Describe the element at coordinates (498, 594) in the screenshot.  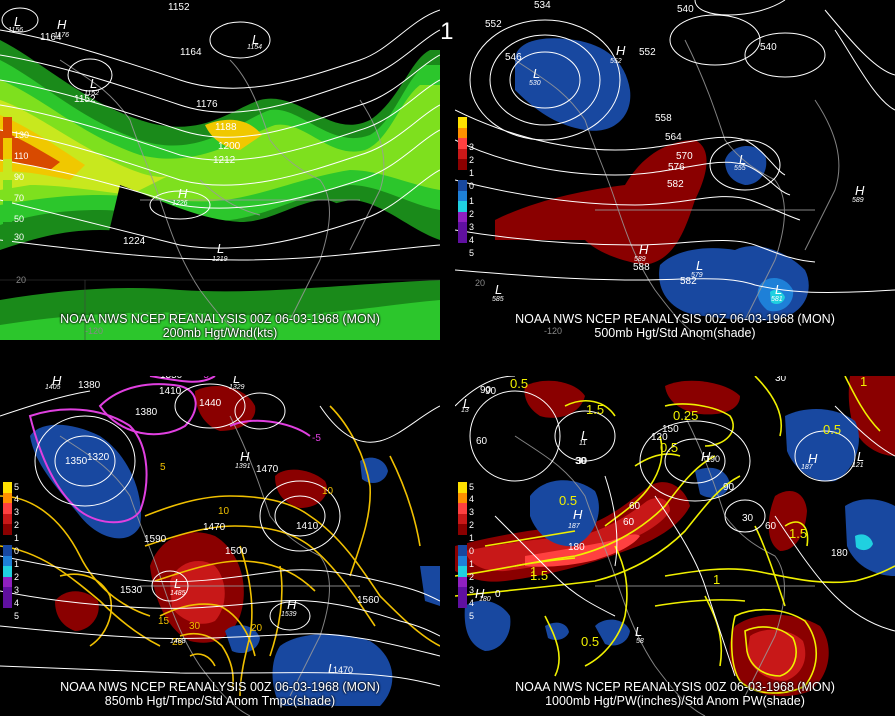
I see `contour-label: 0` at that location.